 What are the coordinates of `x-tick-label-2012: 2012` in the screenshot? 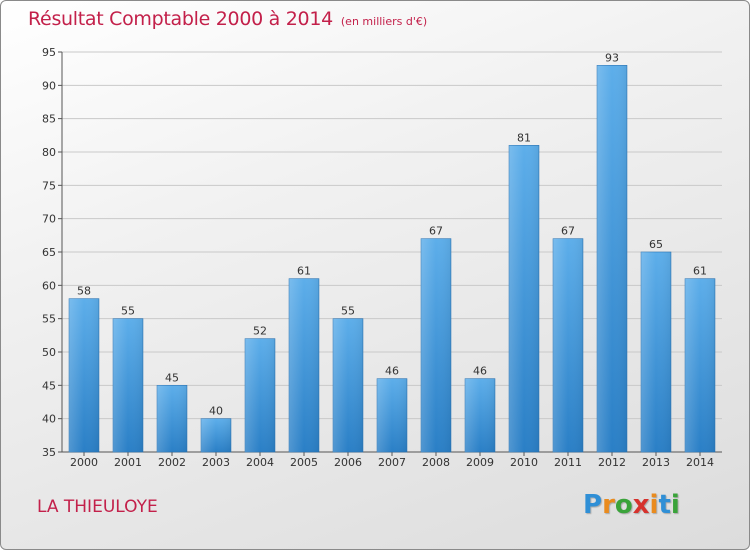 It's located at (612, 462).